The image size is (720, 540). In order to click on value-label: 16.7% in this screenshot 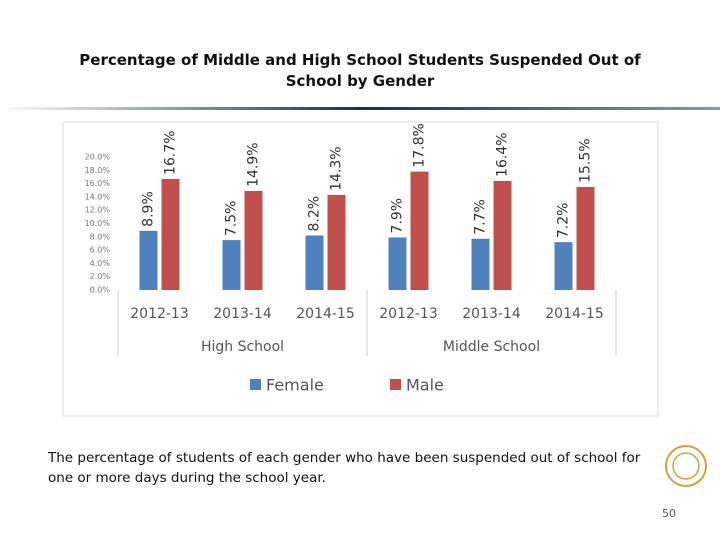, I will do `click(171, 152)`.